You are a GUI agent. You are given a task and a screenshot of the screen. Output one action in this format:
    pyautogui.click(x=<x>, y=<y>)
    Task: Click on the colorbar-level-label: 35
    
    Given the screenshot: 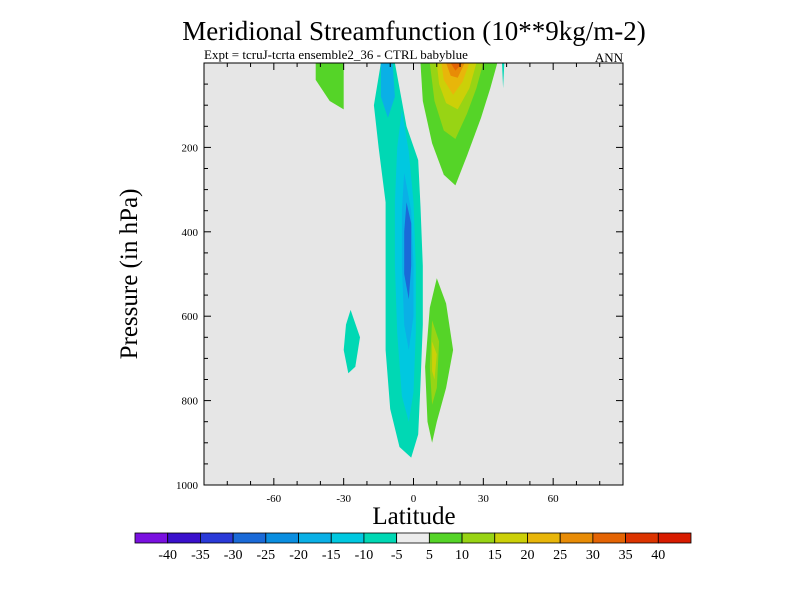 What is the action you would take?
    pyautogui.click(x=626, y=555)
    